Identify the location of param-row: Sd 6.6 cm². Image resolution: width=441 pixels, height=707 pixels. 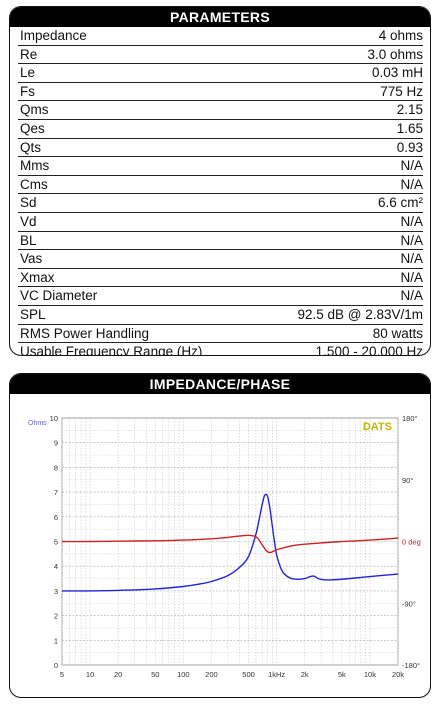
(220, 203).